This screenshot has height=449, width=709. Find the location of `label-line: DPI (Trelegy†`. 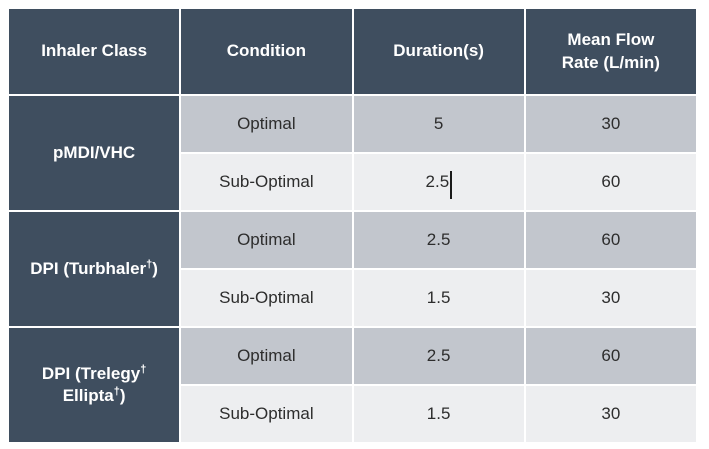

label-line: DPI (Trelegy† is located at coordinates (94, 374).